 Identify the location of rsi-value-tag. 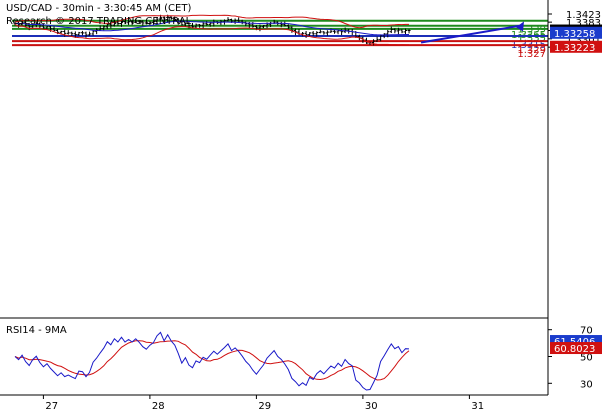
(576, 348).